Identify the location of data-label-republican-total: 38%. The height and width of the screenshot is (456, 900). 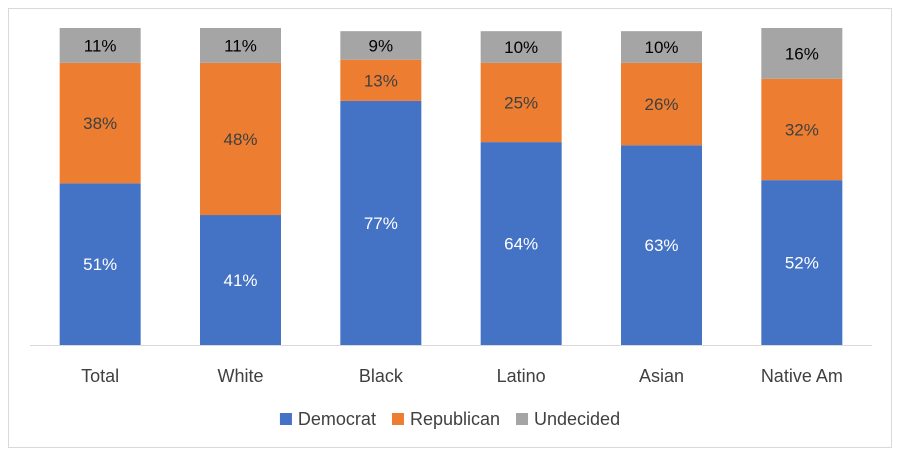
(100, 123).